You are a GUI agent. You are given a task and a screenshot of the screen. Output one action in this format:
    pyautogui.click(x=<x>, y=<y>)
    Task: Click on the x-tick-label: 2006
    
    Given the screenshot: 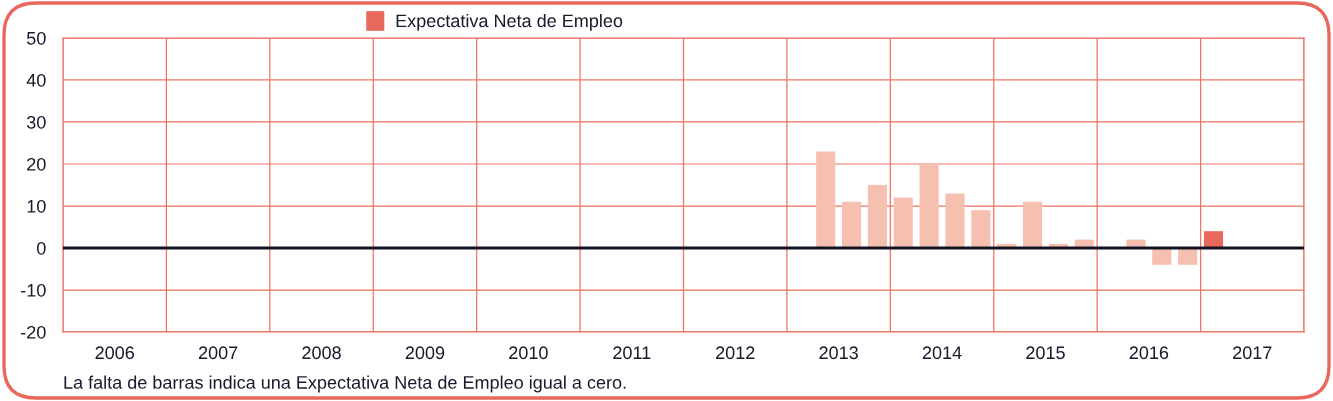 What is the action you would take?
    pyautogui.click(x=114, y=353)
    